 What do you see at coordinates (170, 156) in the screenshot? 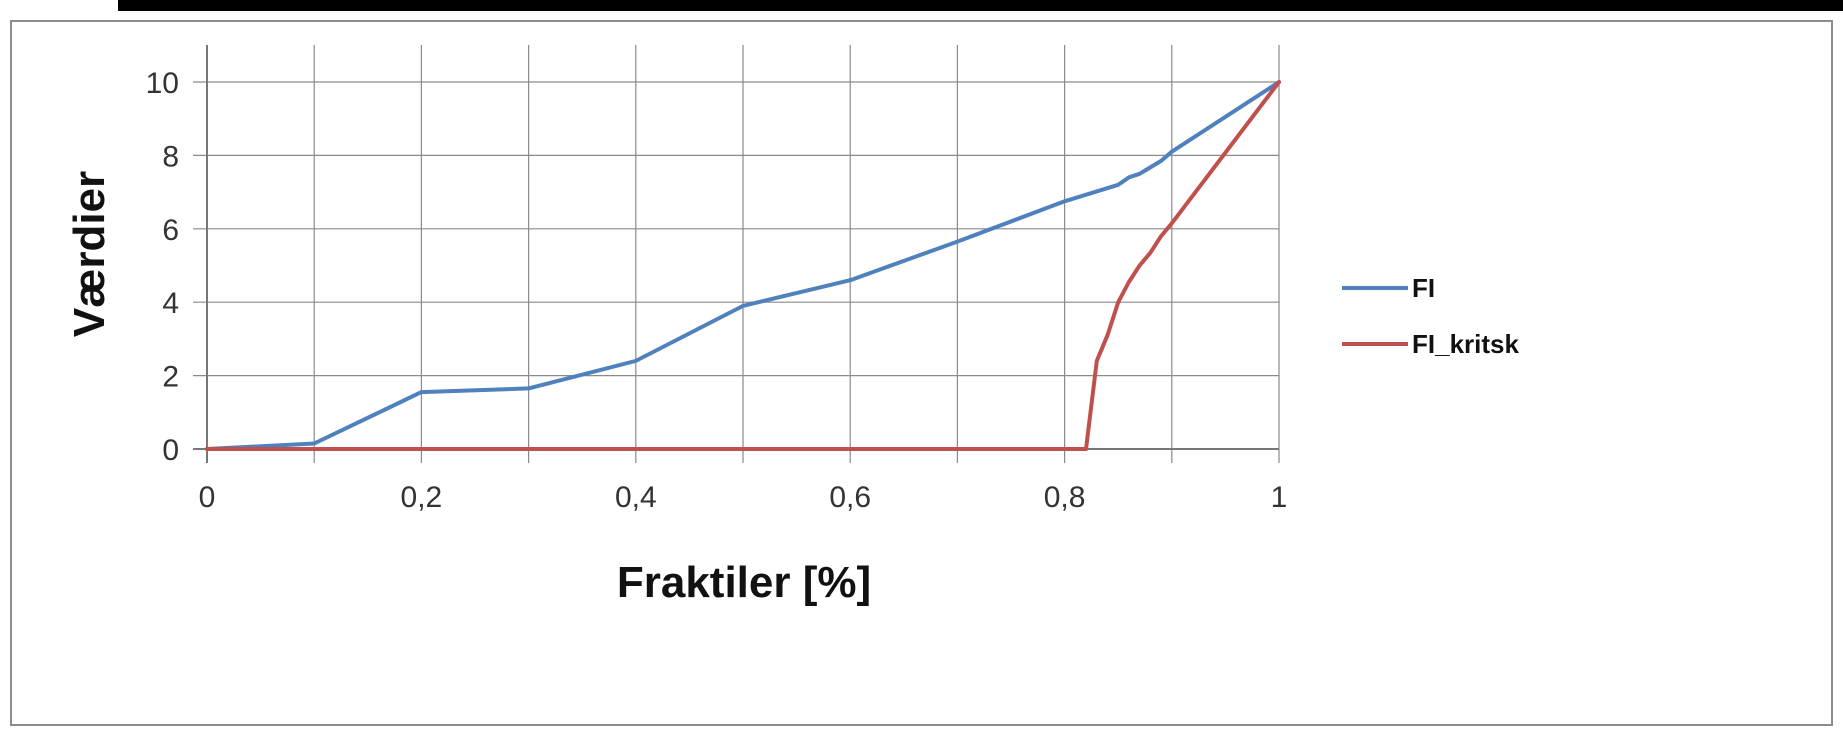
I see `y-tick-label: 8` at bounding box center [170, 156].